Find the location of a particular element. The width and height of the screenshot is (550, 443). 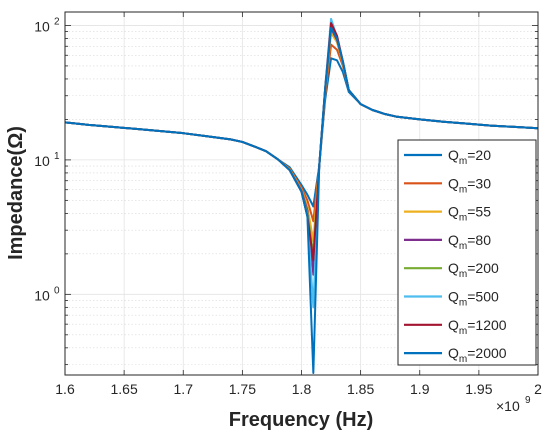

y-tick-label-exponent: 1 is located at coordinates (57, 156).